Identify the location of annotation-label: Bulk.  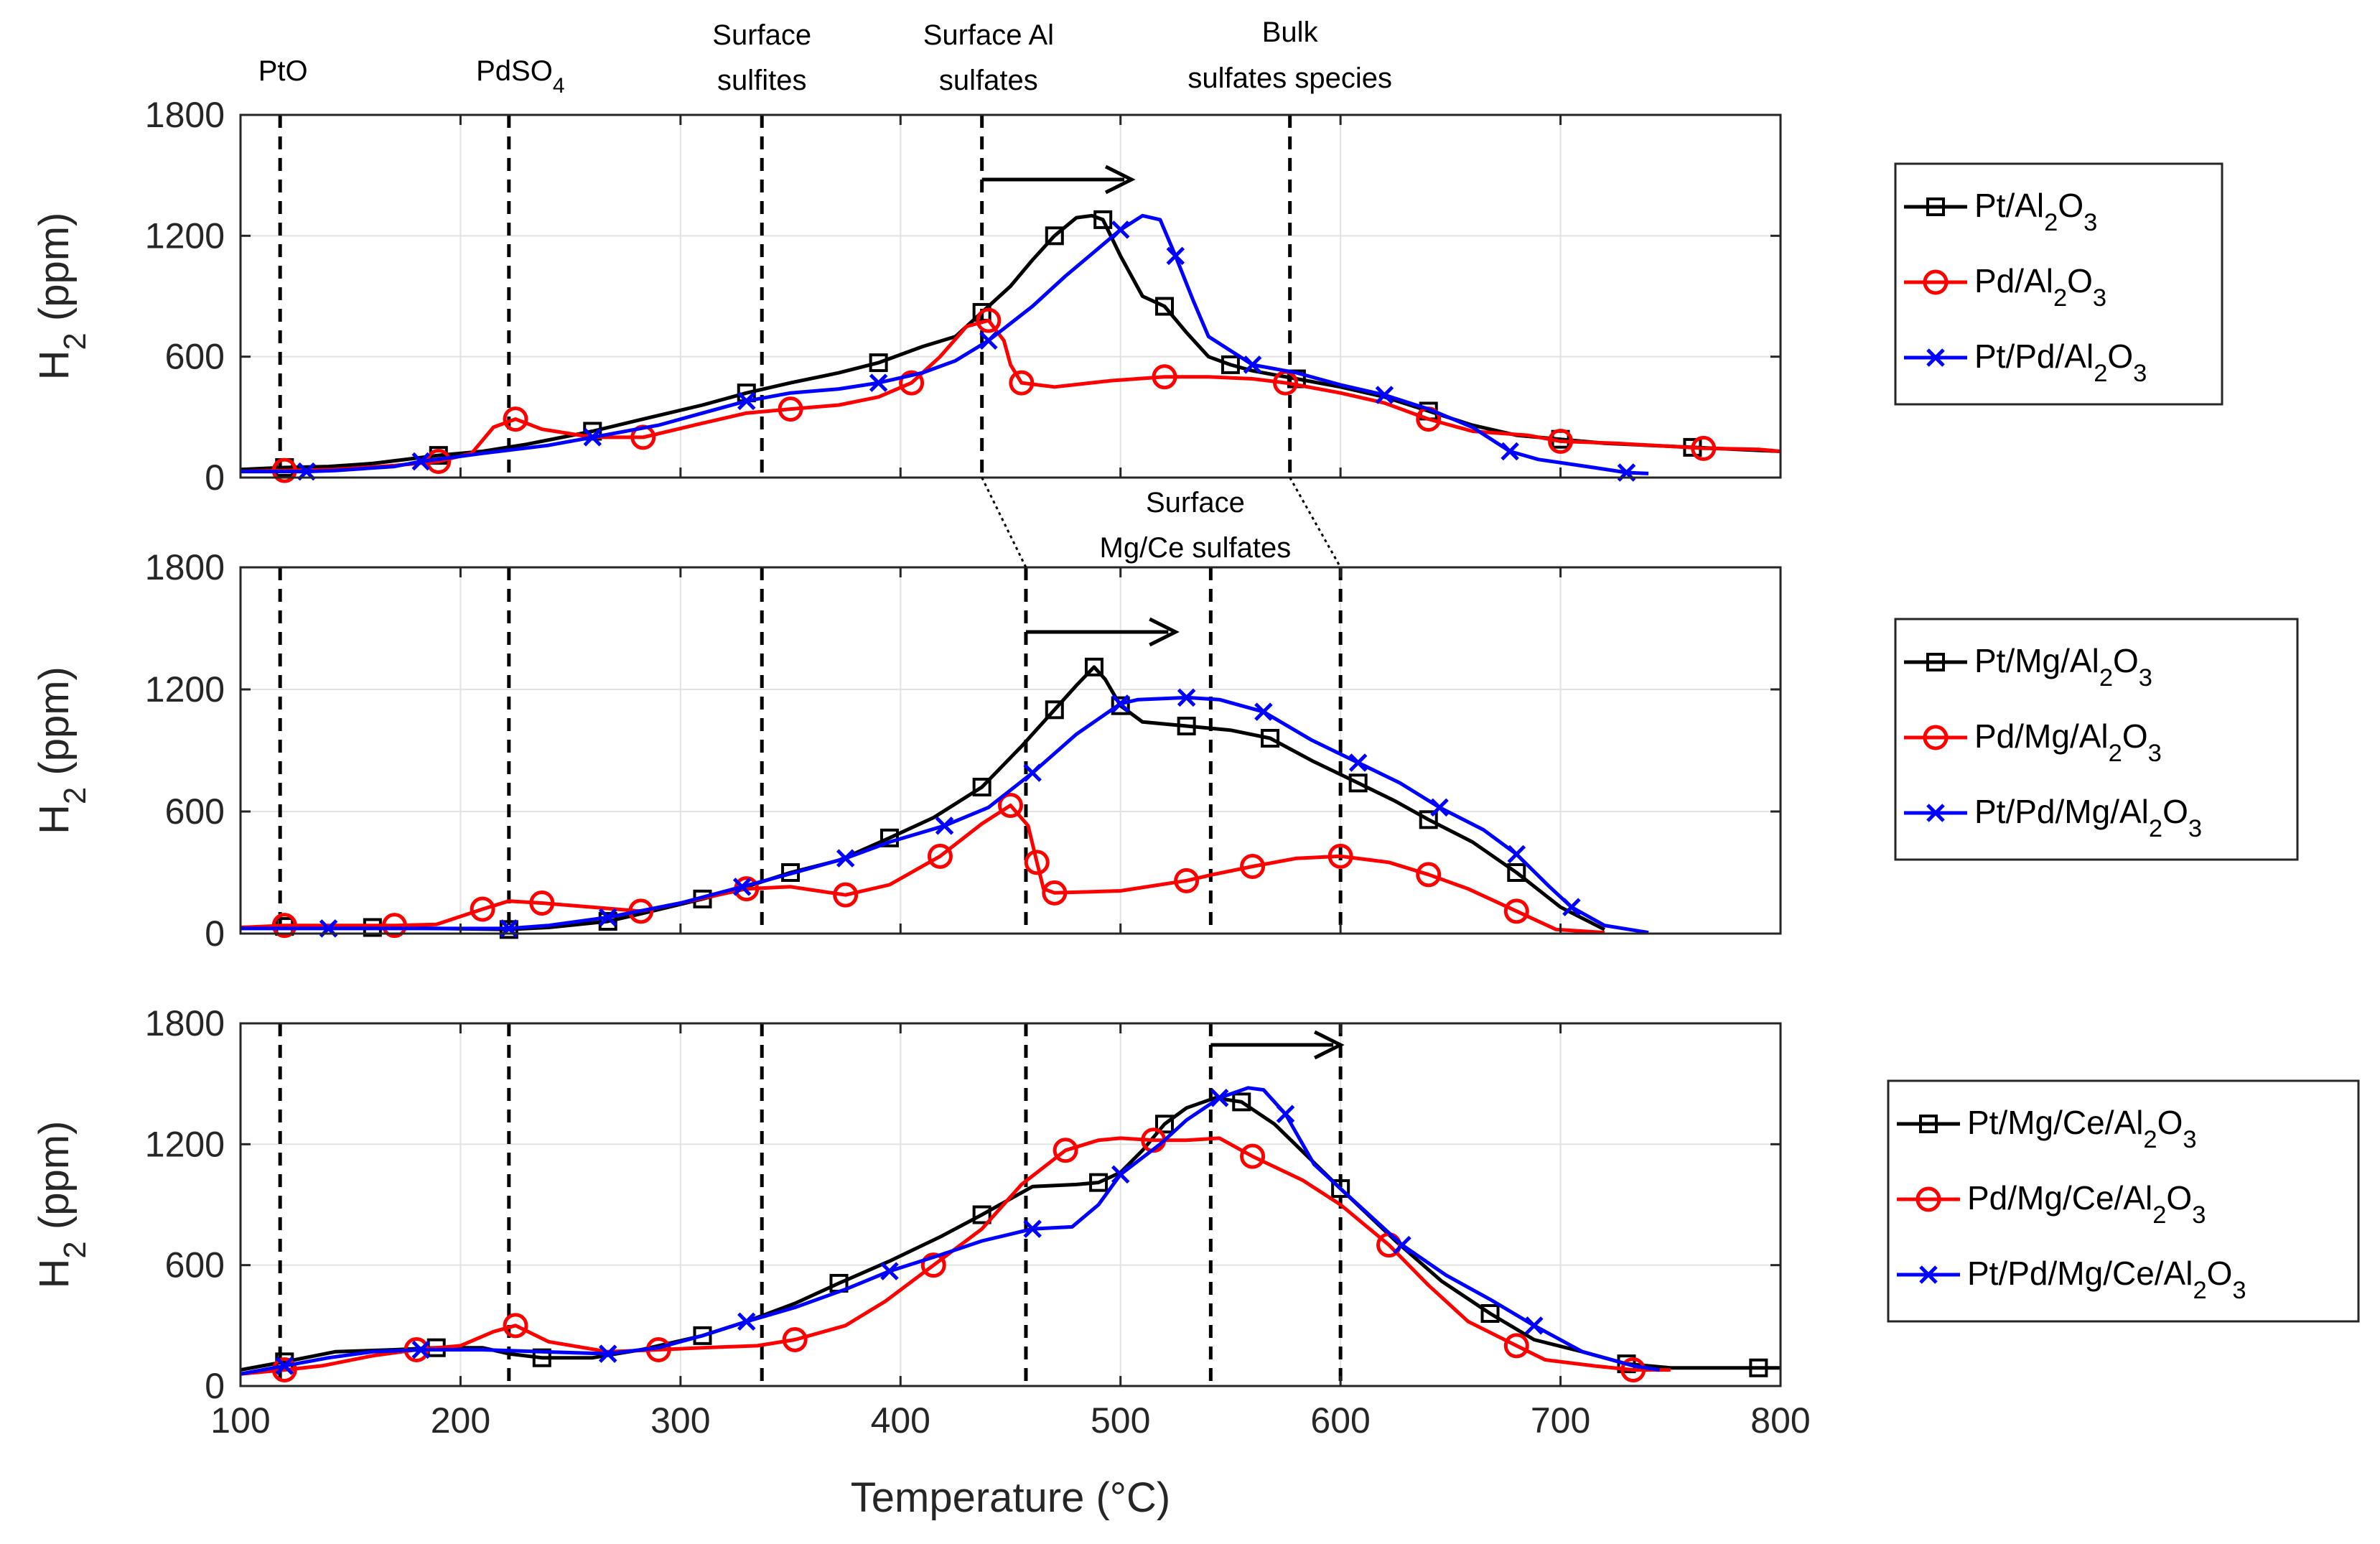
(1290, 32).